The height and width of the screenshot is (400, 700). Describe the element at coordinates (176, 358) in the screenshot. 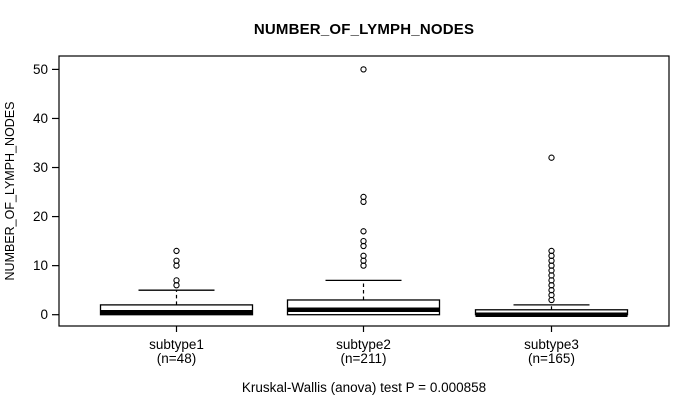

I see `group-sublabel: (n=48)` at that location.